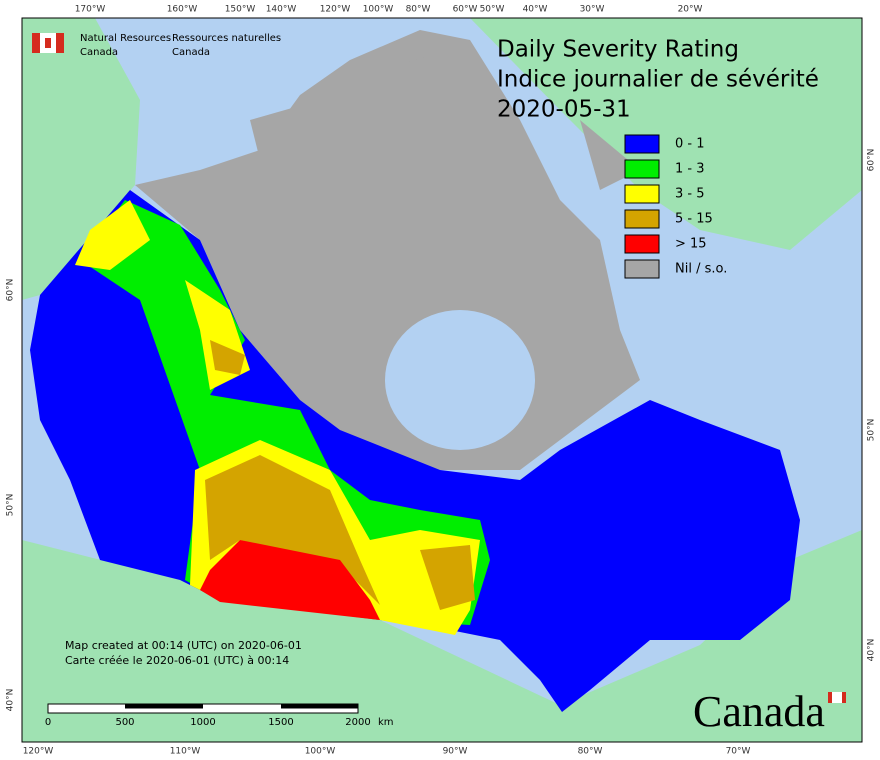 Image resolution: width=880 pixels, height=760 pixels. What do you see at coordinates (465, 10) in the screenshot?
I see `lon-label: 60°W` at bounding box center [465, 10].